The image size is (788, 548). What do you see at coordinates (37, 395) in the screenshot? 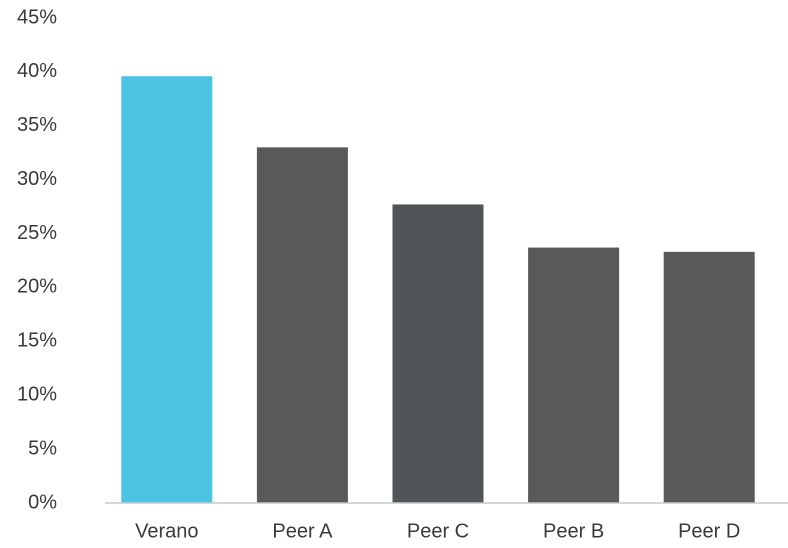
I see `y-tick-label: 10%` at bounding box center [37, 395].